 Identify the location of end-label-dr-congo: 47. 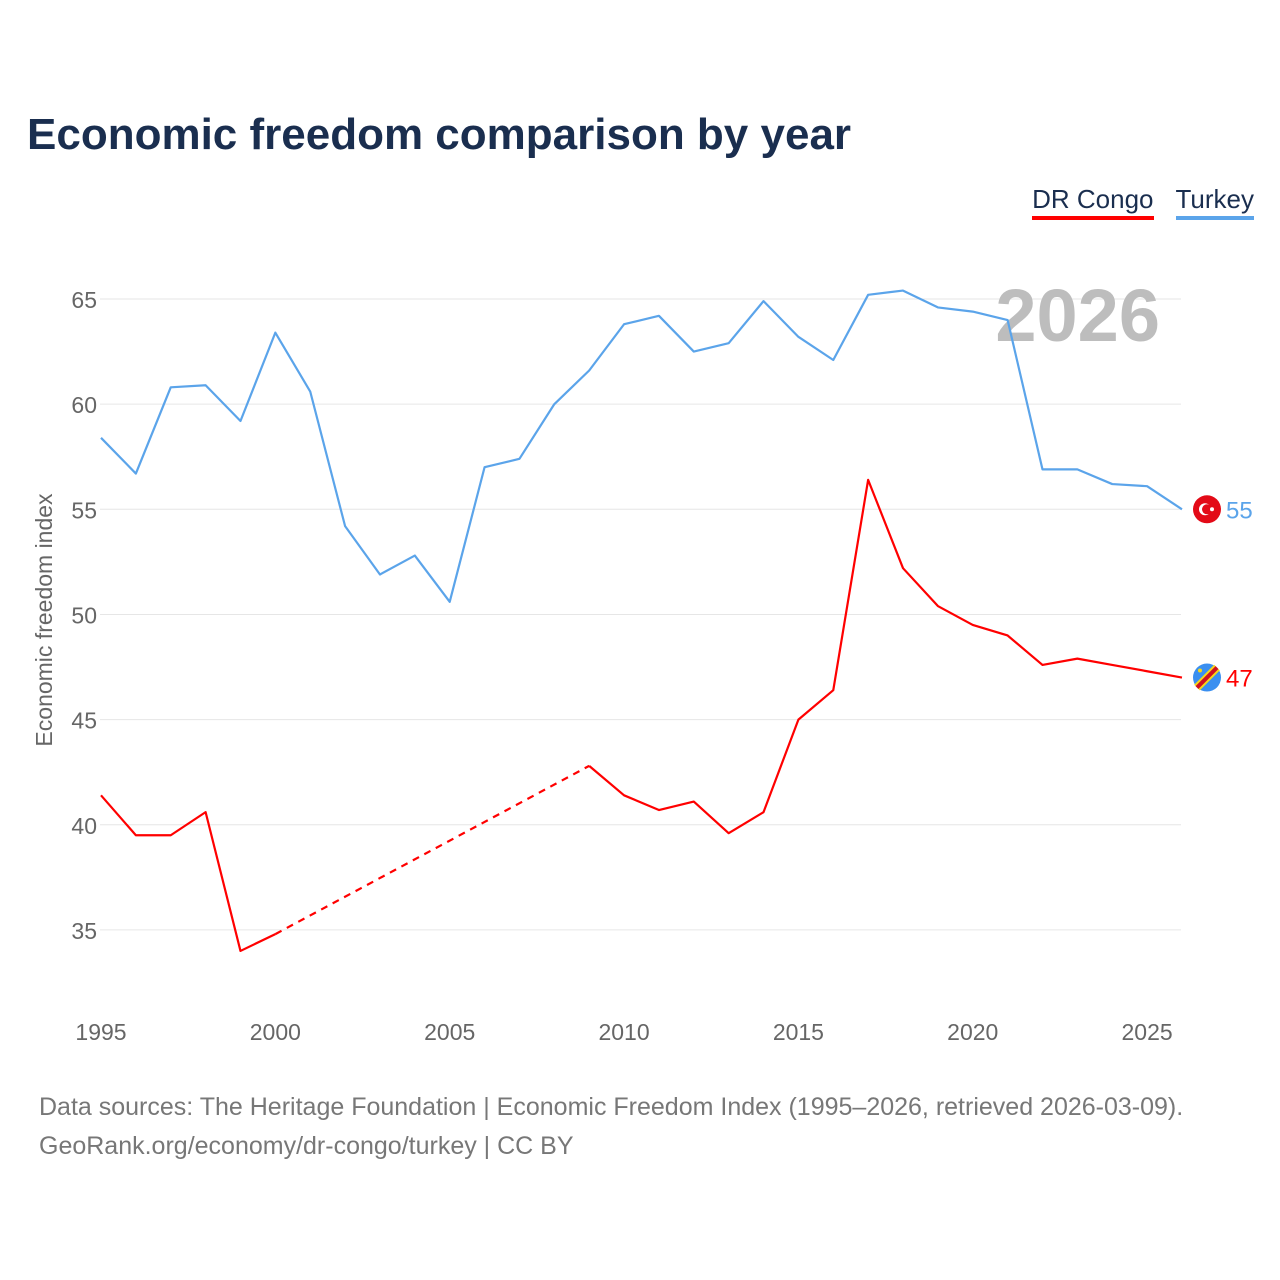
(1239, 679).